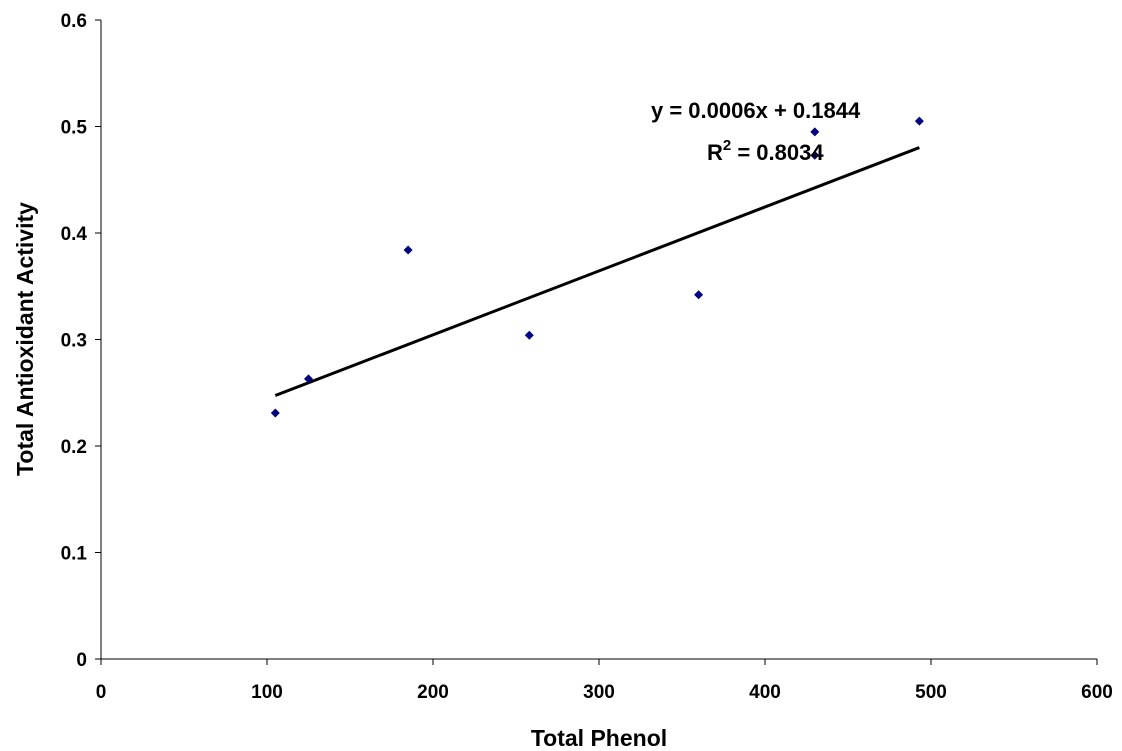 The width and height of the screenshot is (1122, 751). I want to click on y-ticks: 0 0.1 0.2 0.3 0.4 0.5 0.6, so click(81, 341).